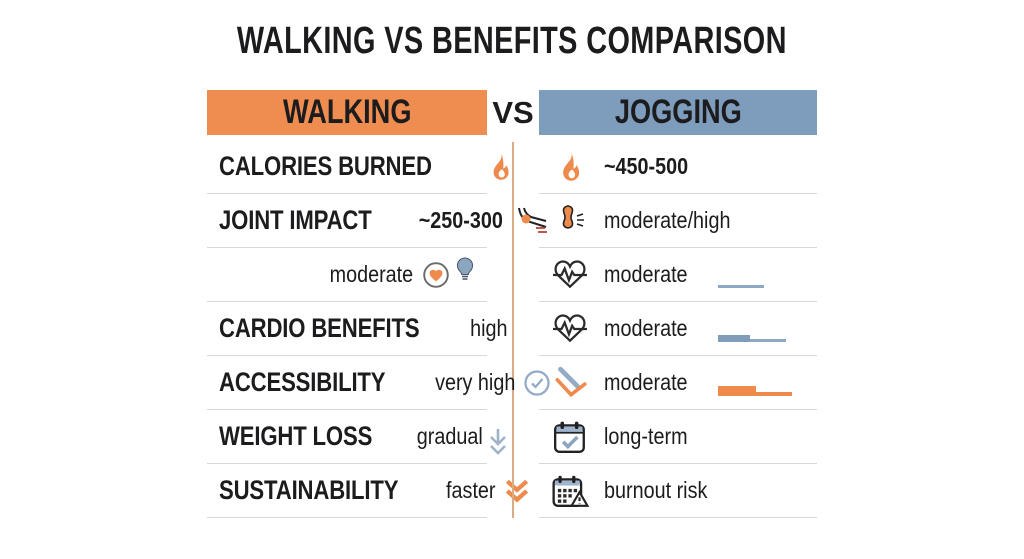  Describe the element at coordinates (667, 220) in the screenshot. I see `jogging-value: moderate/high` at that location.